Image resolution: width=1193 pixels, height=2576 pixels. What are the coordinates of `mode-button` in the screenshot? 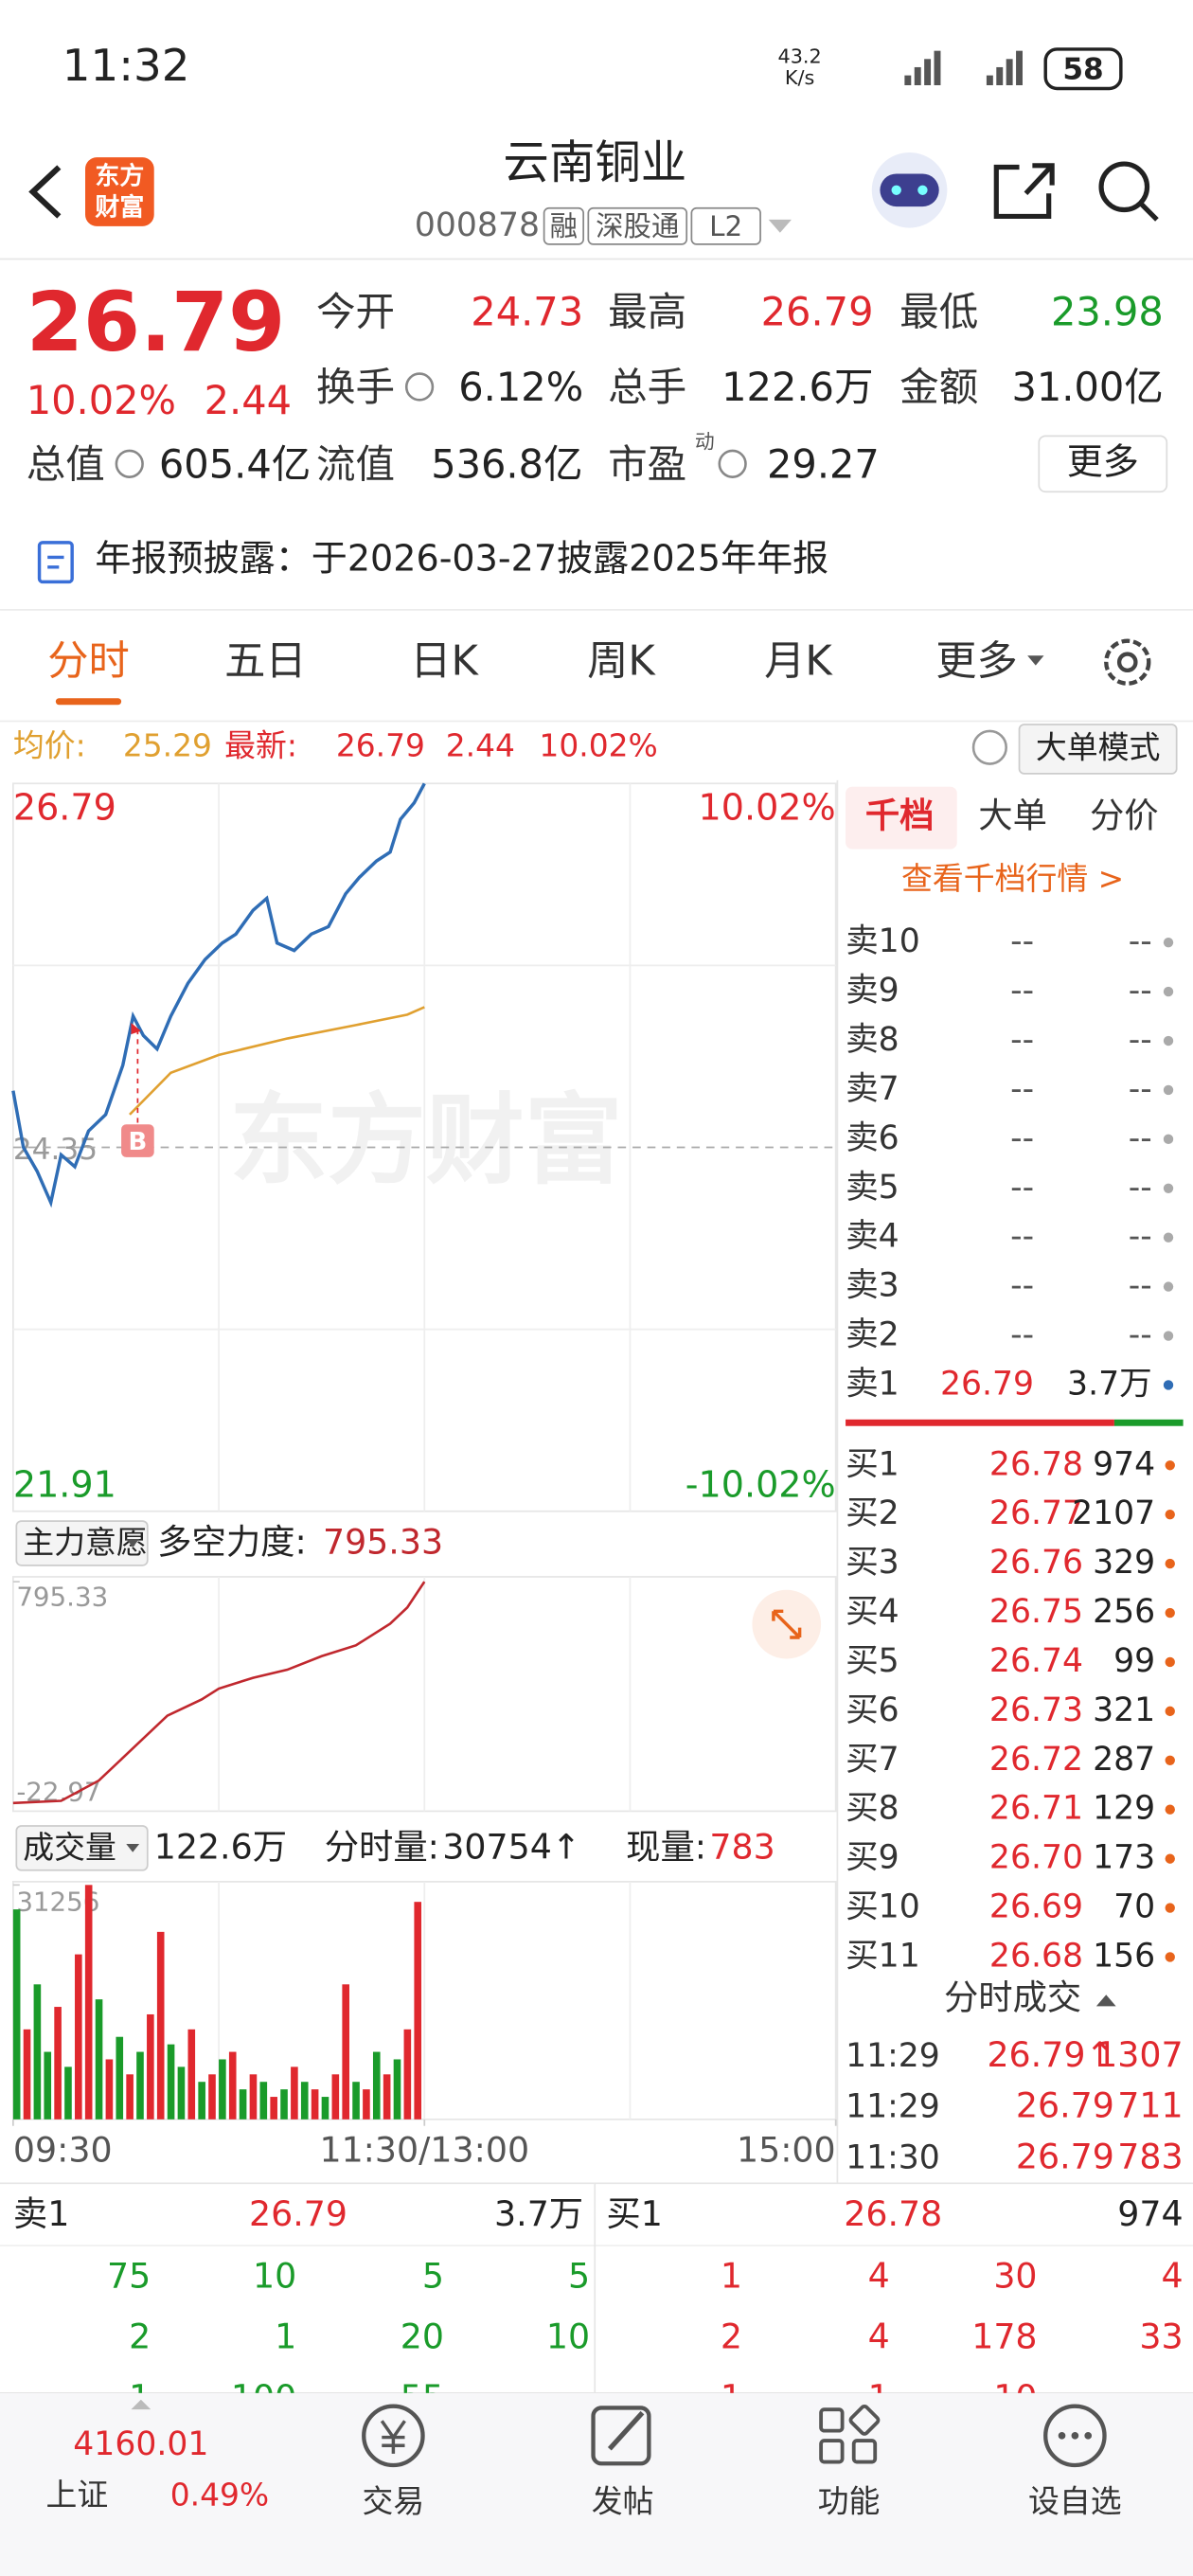 It's located at (1098, 749).